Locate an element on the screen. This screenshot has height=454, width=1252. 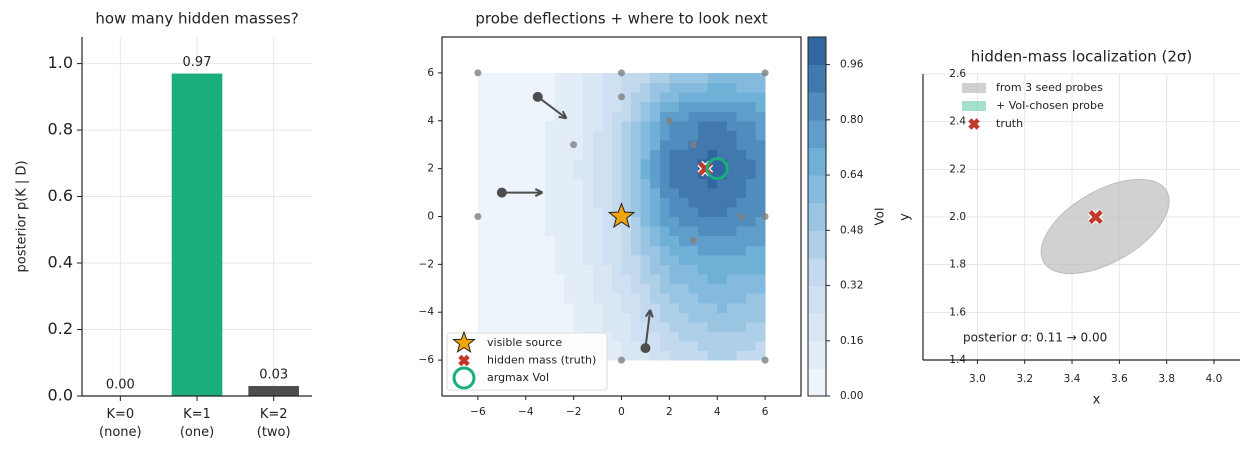
arrow-head is located at coordinates (649, 313).